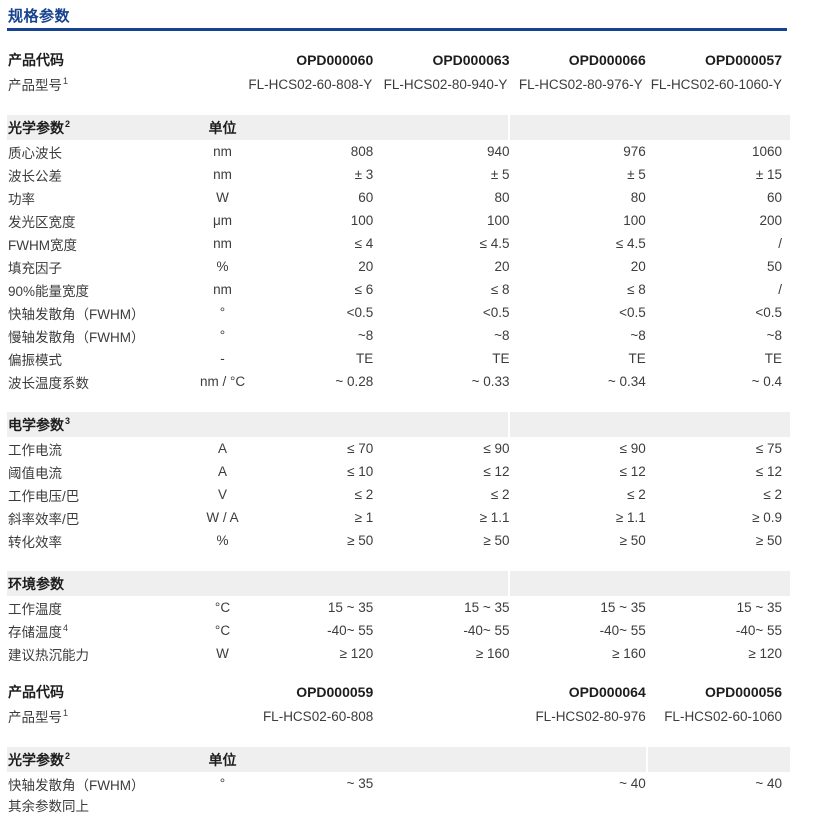 The width and height of the screenshot is (815, 820). Describe the element at coordinates (638, 197) in the screenshot. I see `spec-value: 80` at that location.